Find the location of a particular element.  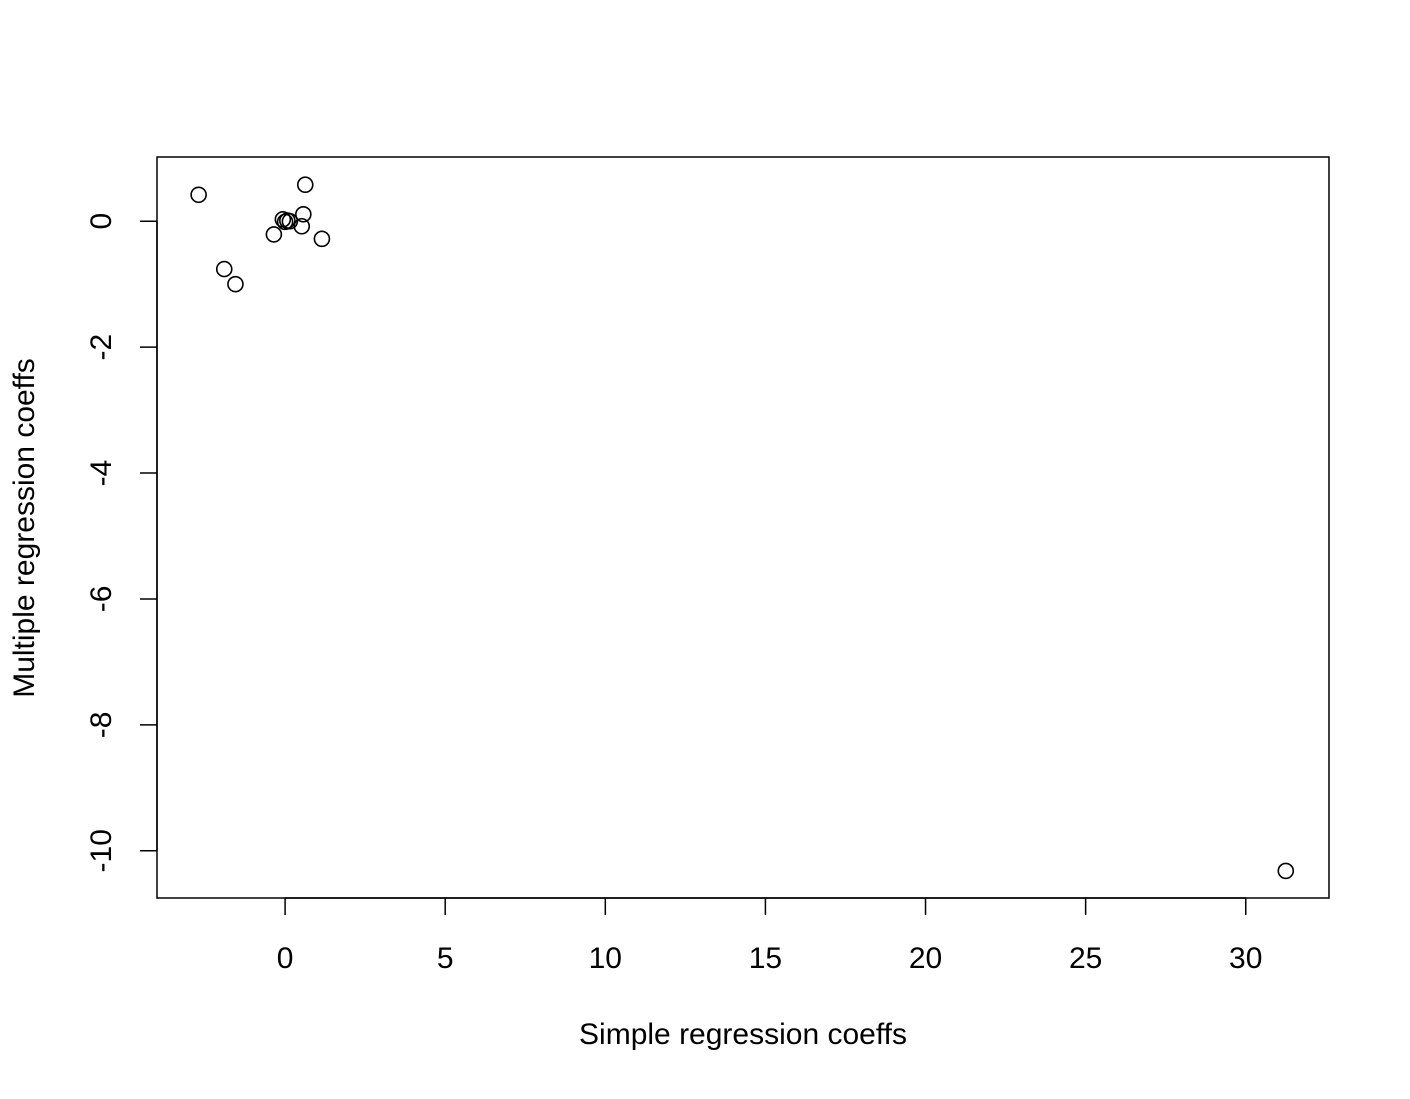

x-tick-label: 15 is located at coordinates (765, 958).